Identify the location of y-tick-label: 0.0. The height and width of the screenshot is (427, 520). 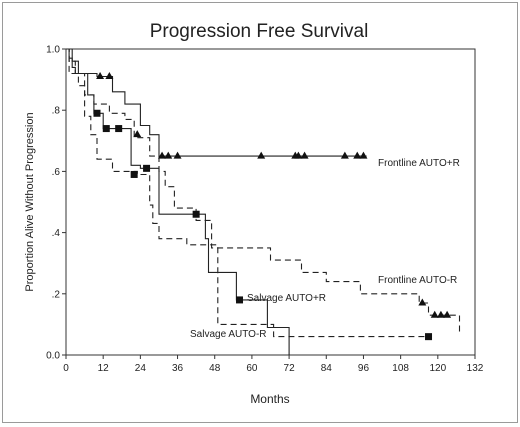
(53, 356).